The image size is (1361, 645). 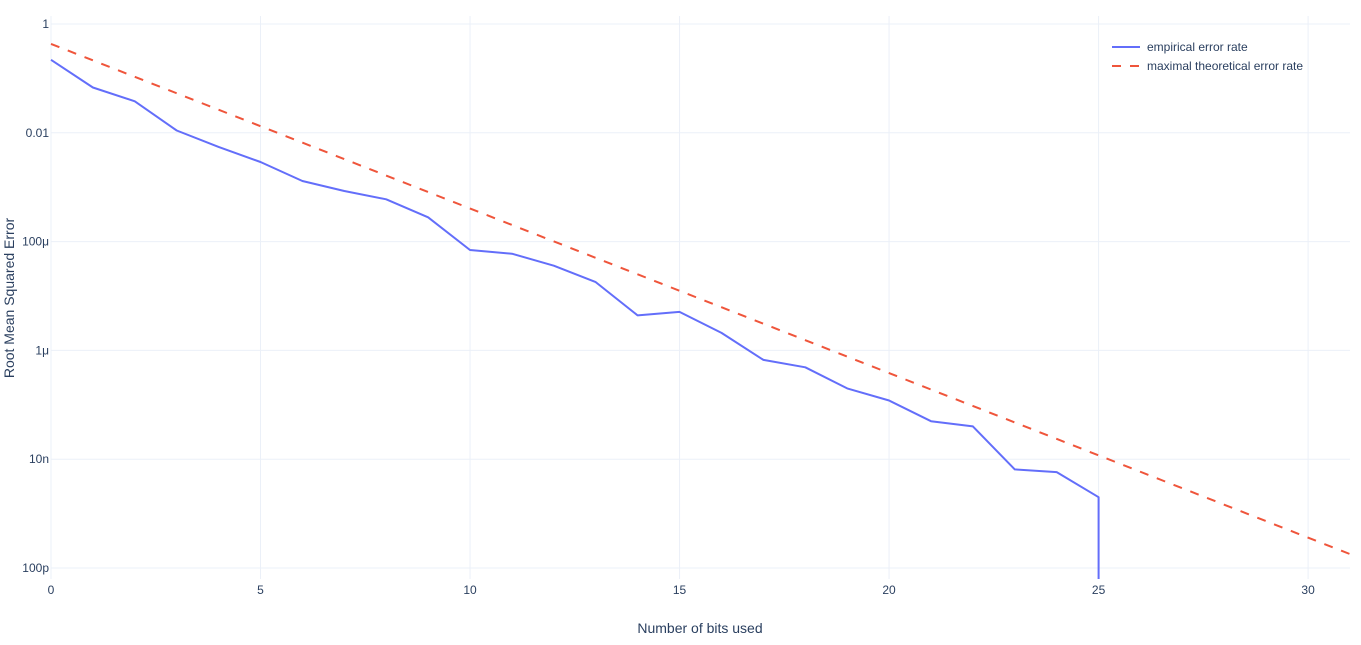 What do you see at coordinates (38, 133) in the screenshot?
I see `y-tick-label: 0.01` at bounding box center [38, 133].